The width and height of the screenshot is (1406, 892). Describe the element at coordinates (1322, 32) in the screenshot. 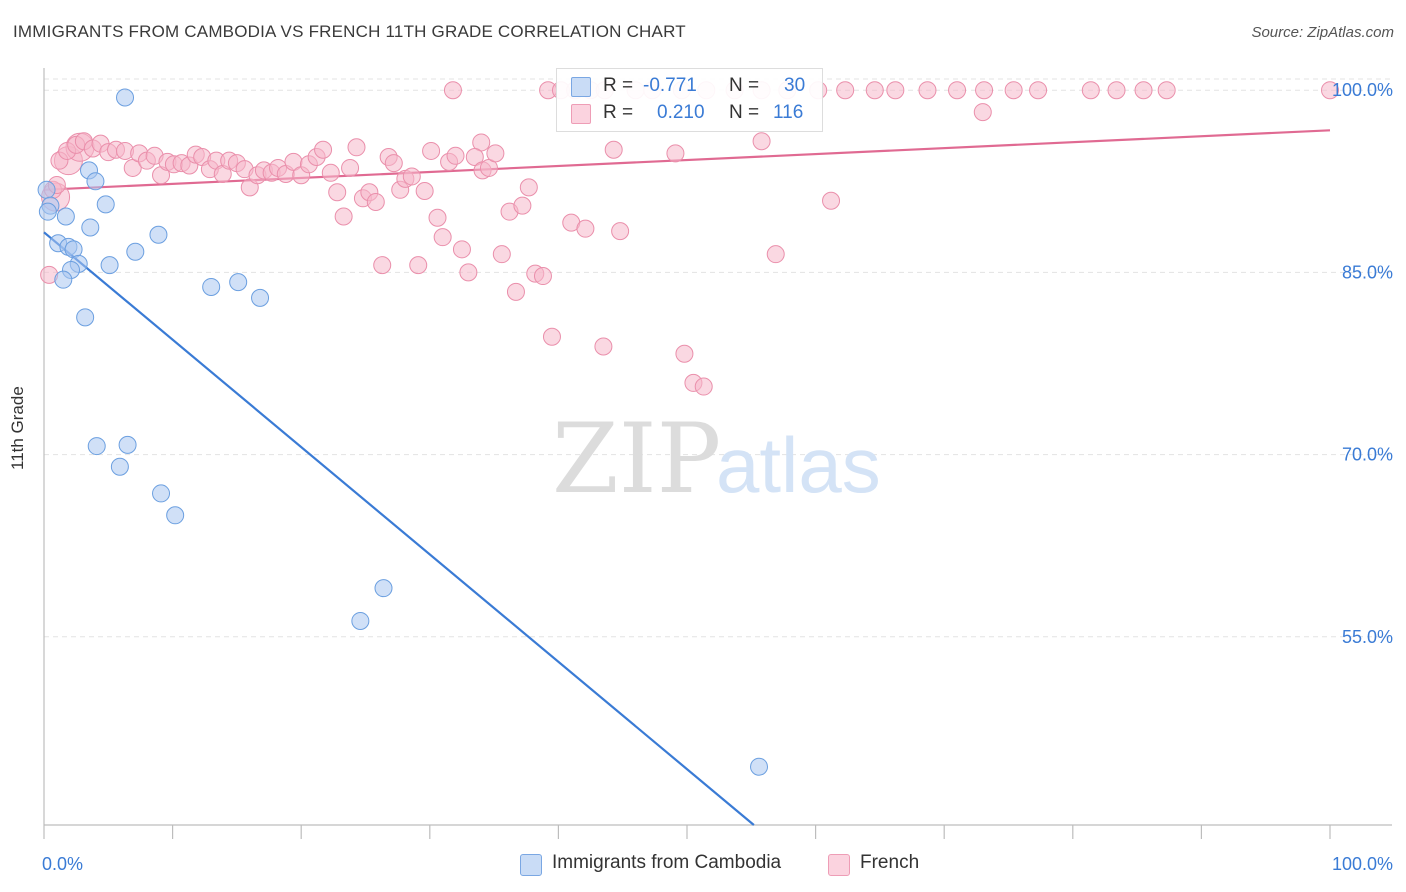

I see `source-credit: Source: ZipAtlas.com` at that location.